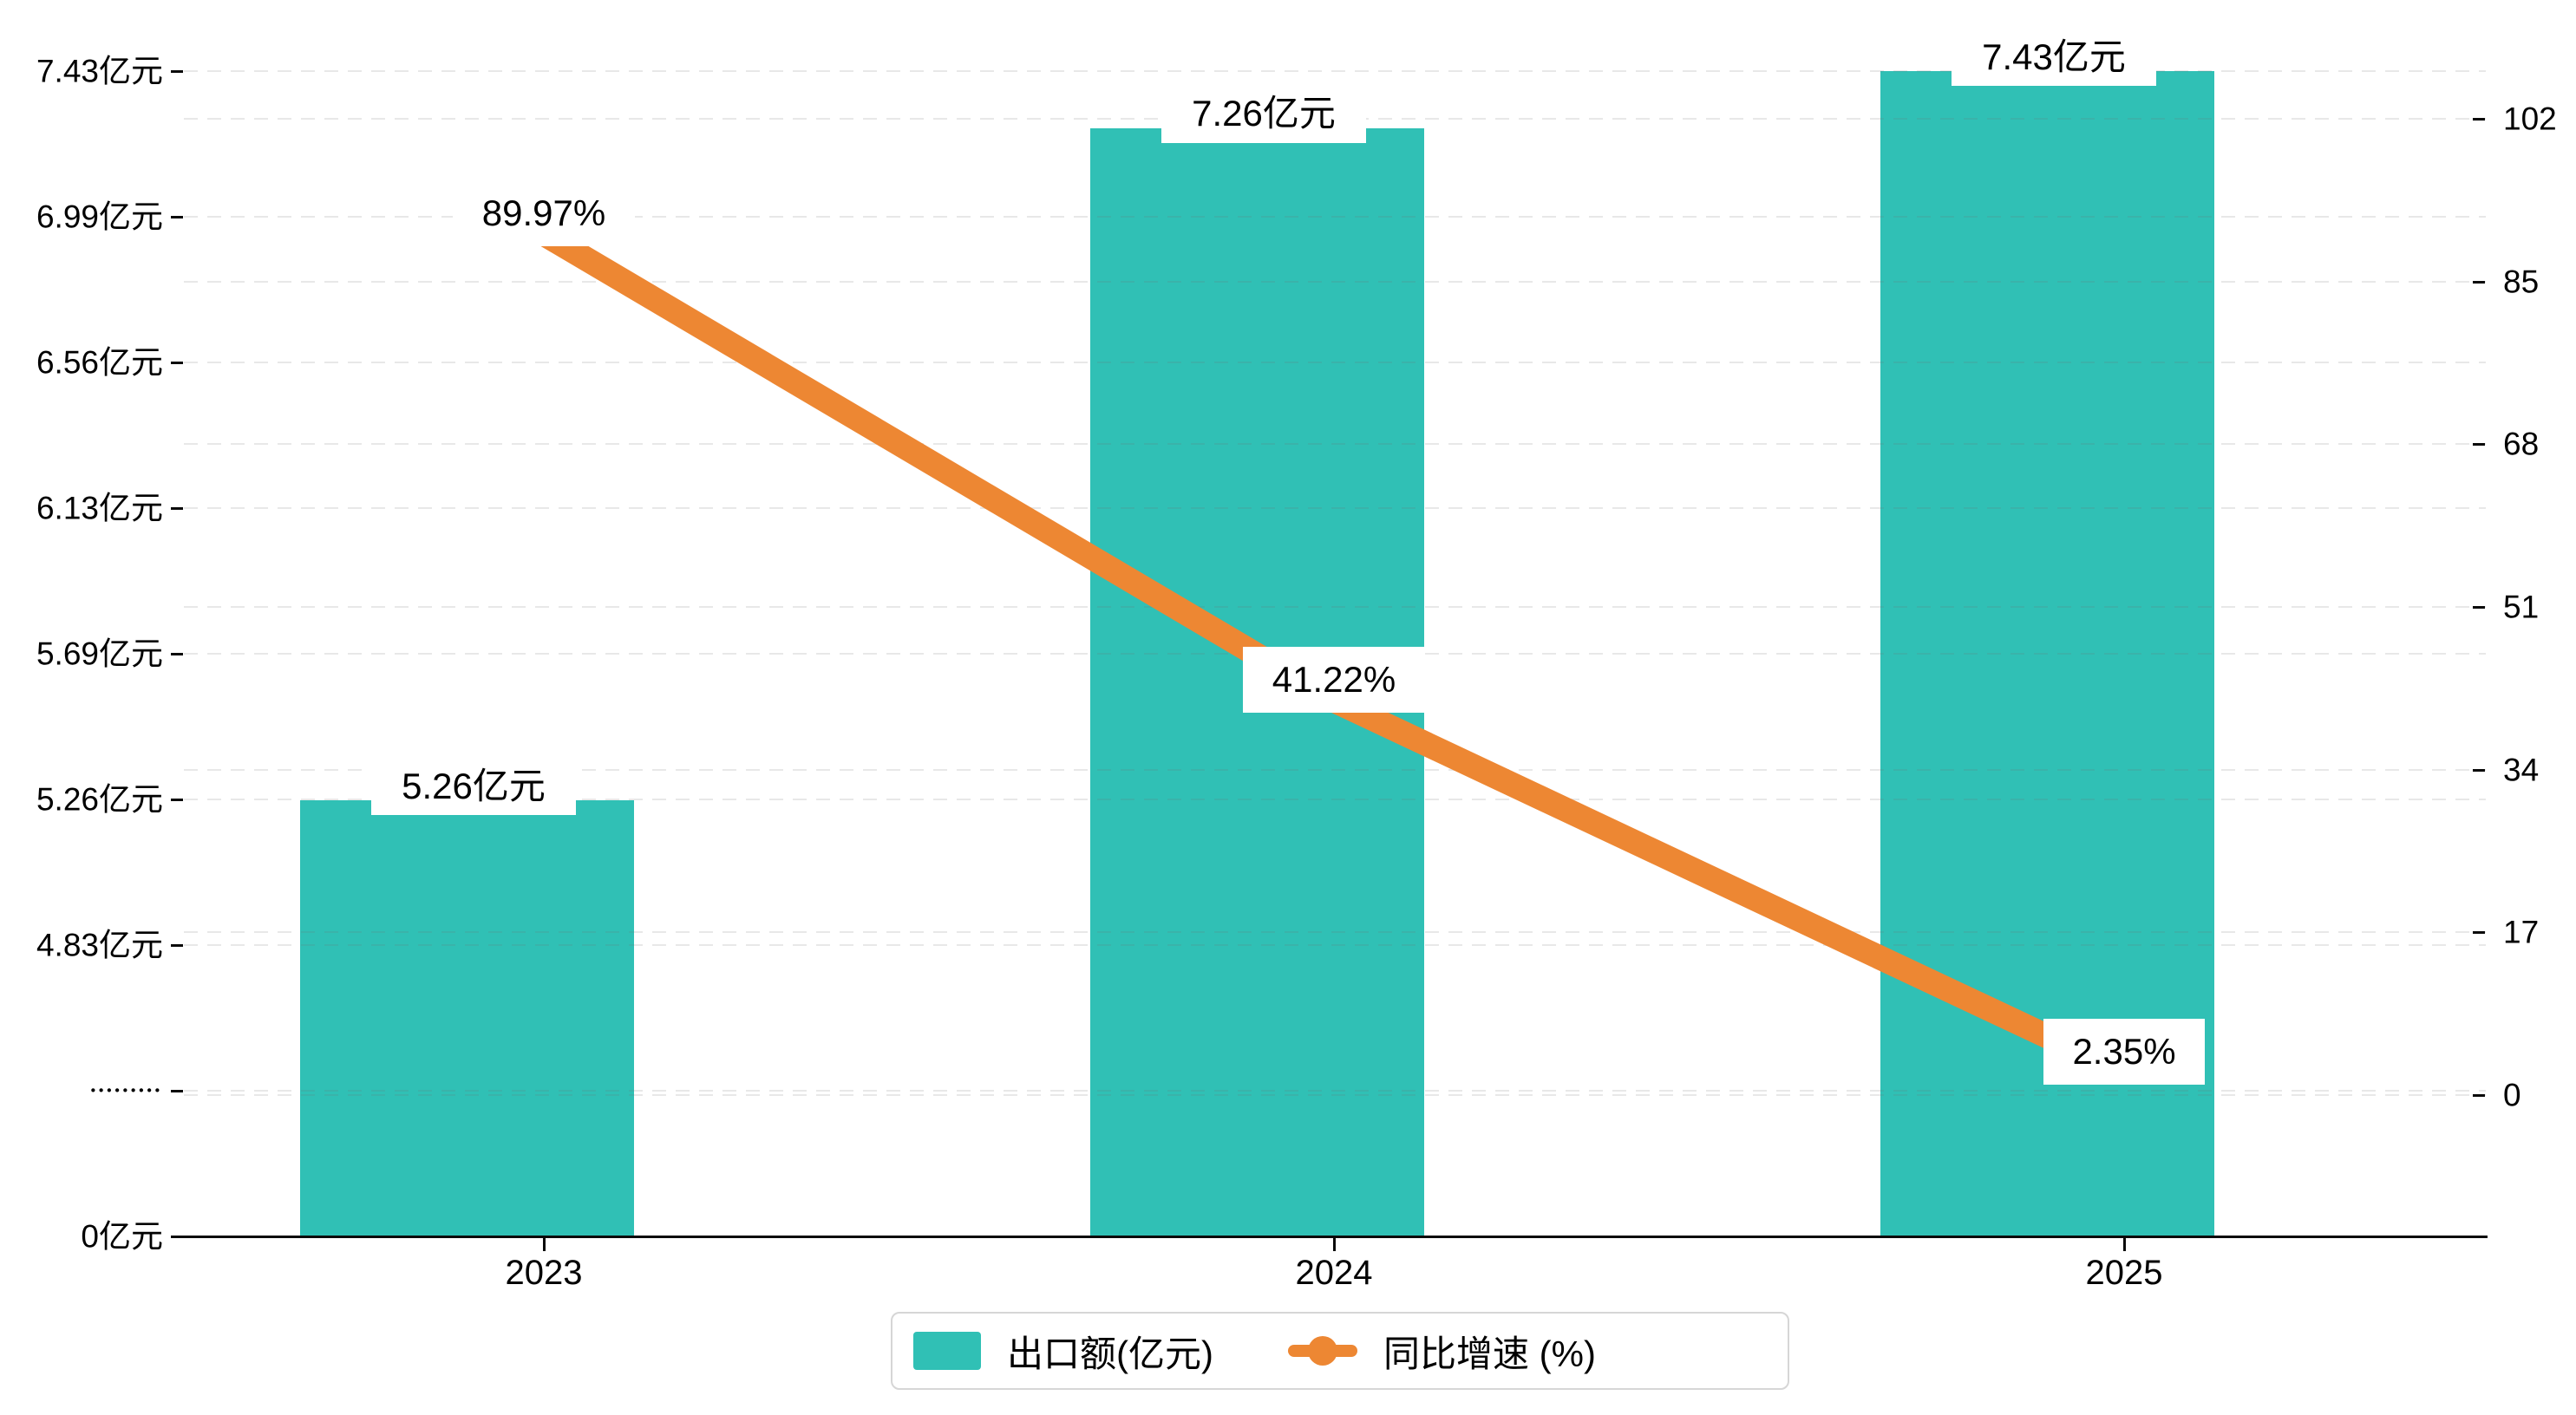  I want to click on x-axis-label-2025: 2025, so click(2124, 1273).